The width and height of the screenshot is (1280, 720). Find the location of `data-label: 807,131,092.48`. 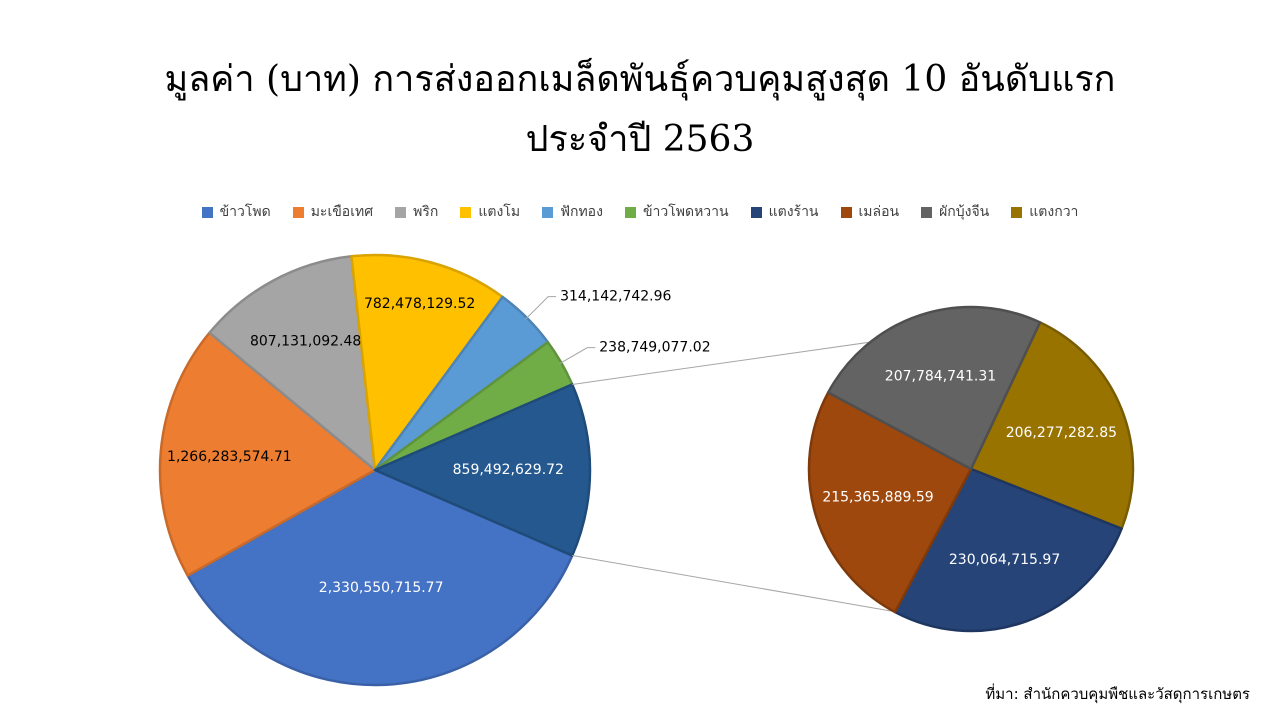

data-label: 807,131,092.48 is located at coordinates (305, 341).